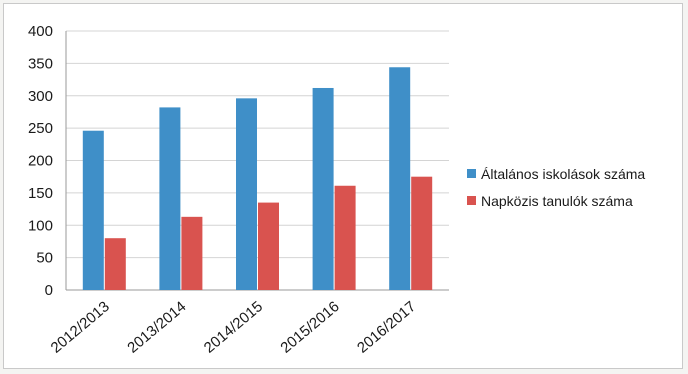 This screenshot has height=374, width=688. What do you see at coordinates (40, 225) in the screenshot?
I see `y-tick-label: 100` at bounding box center [40, 225].